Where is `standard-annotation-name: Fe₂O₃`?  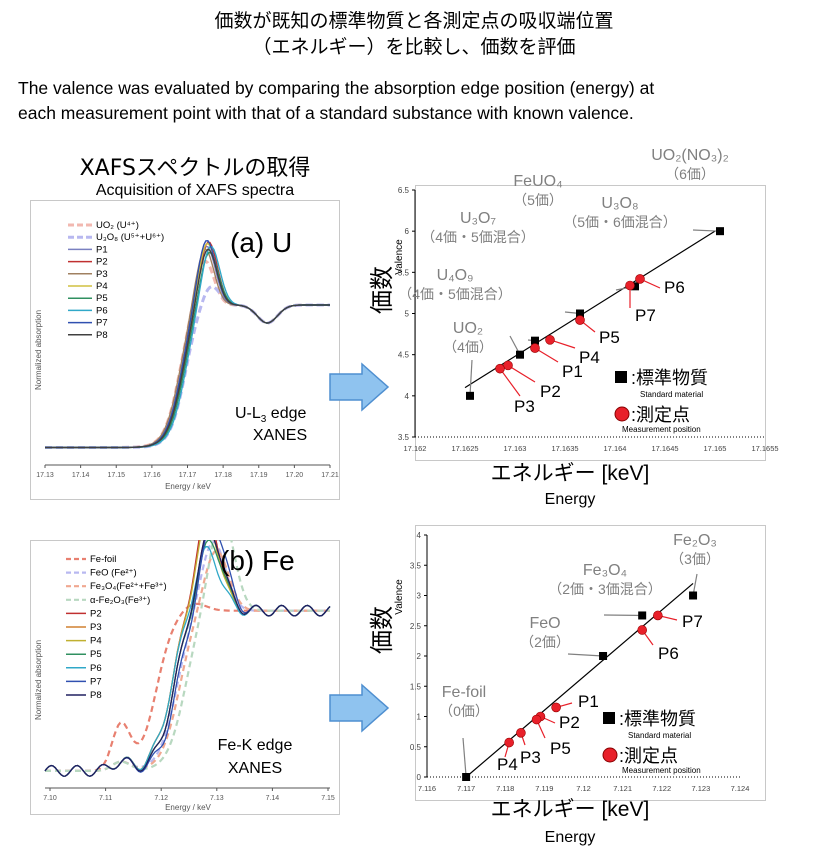 standard-annotation-name: Fe₂O₃ is located at coordinates (695, 540).